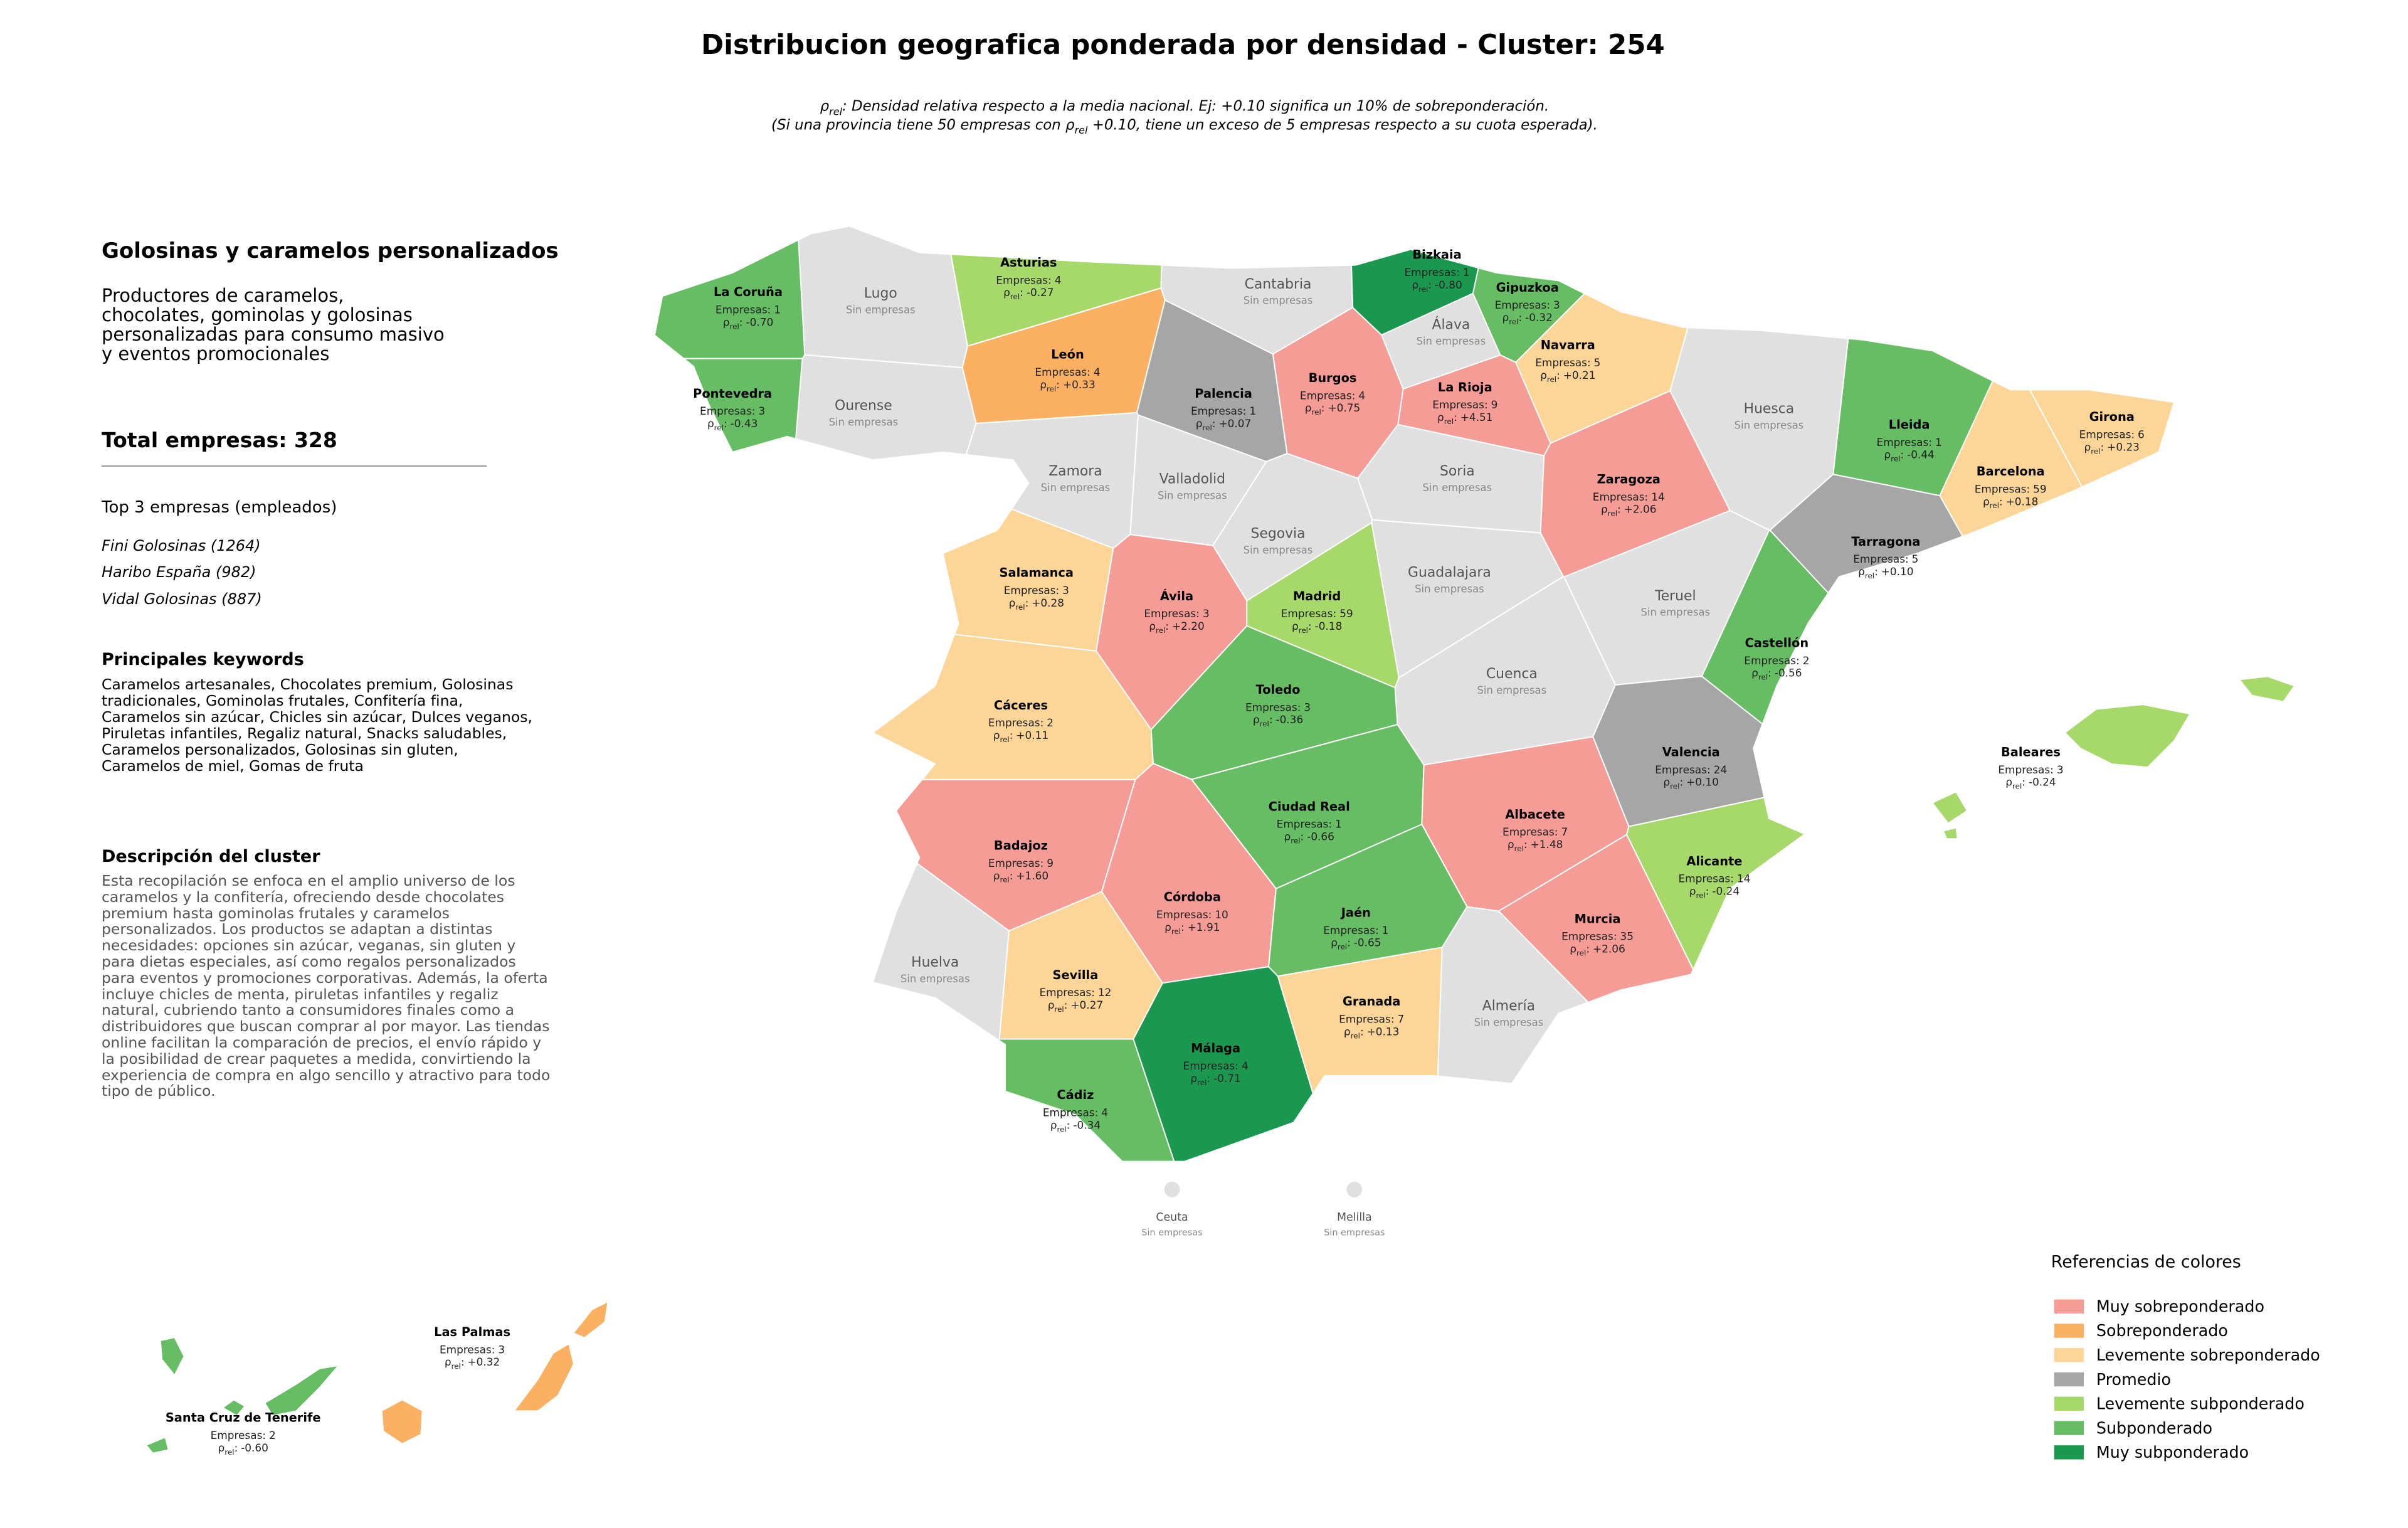 The image size is (2408, 1528). I want to click on province-name: Lleida, so click(1909, 424).